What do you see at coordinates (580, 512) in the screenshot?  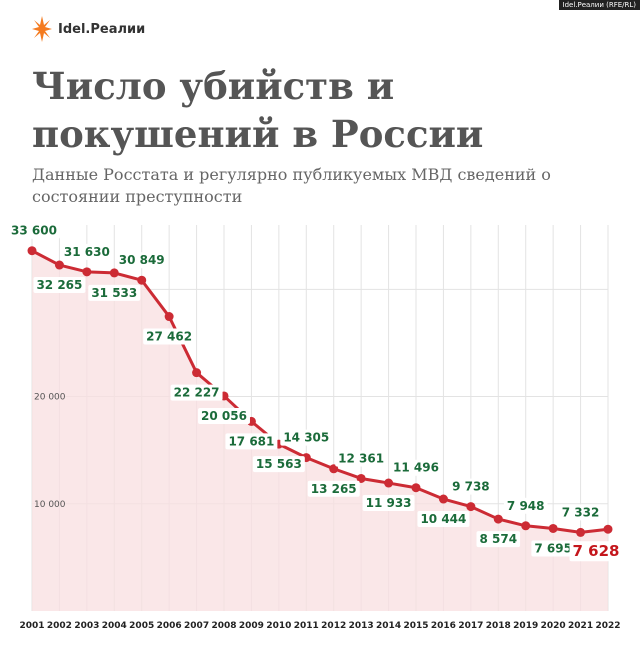 I see `data-label-2021: 7 332` at bounding box center [580, 512].